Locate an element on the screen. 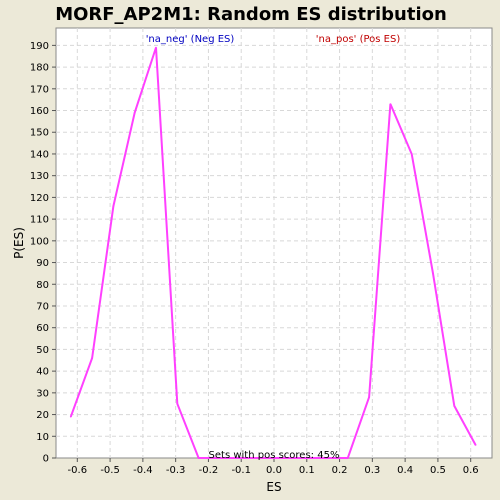 This screenshot has height=500, width=500. x-tick-label: 0.2 is located at coordinates (340, 470).